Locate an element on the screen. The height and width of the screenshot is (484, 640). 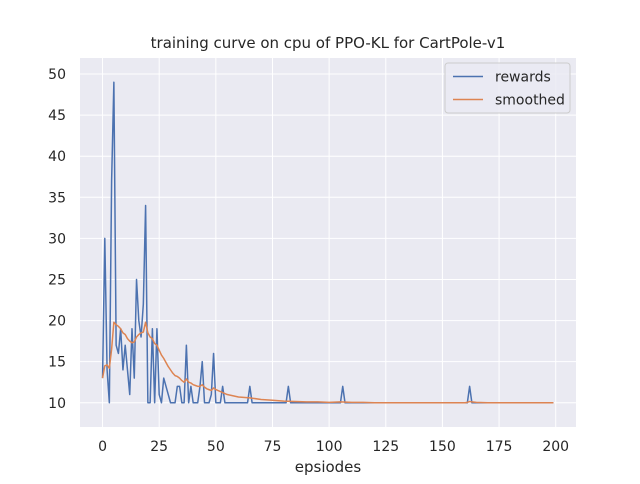
y-tick-label: 25 is located at coordinates (57, 280).